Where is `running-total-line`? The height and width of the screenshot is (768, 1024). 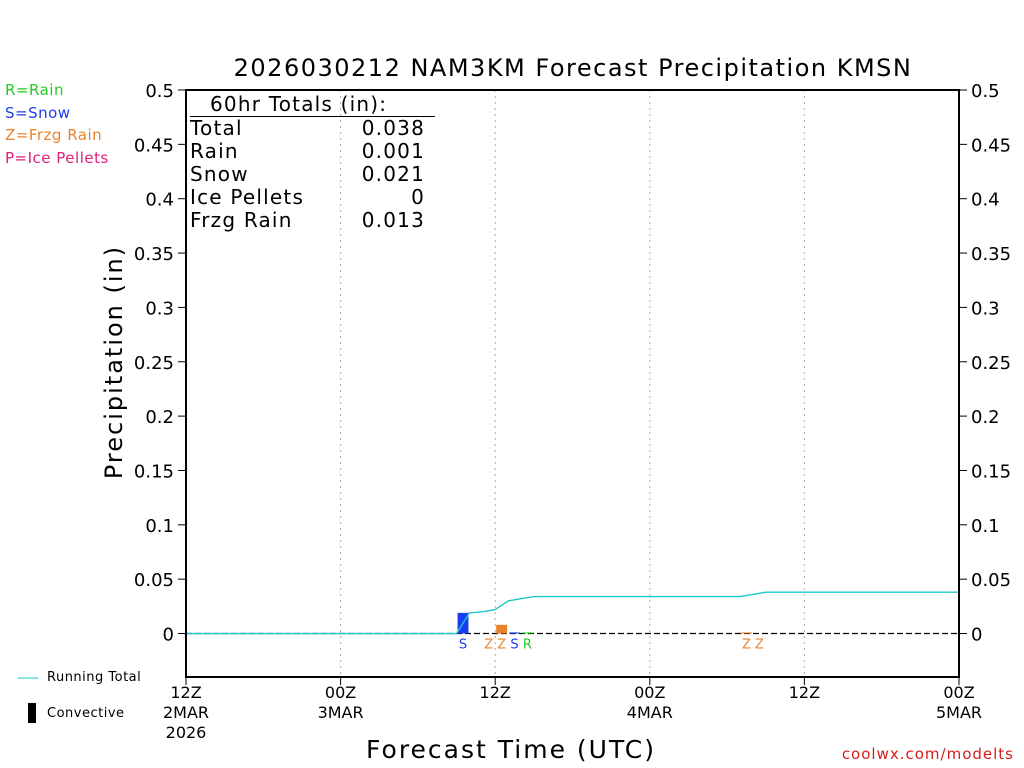
running-total-line is located at coordinates (572, 613).